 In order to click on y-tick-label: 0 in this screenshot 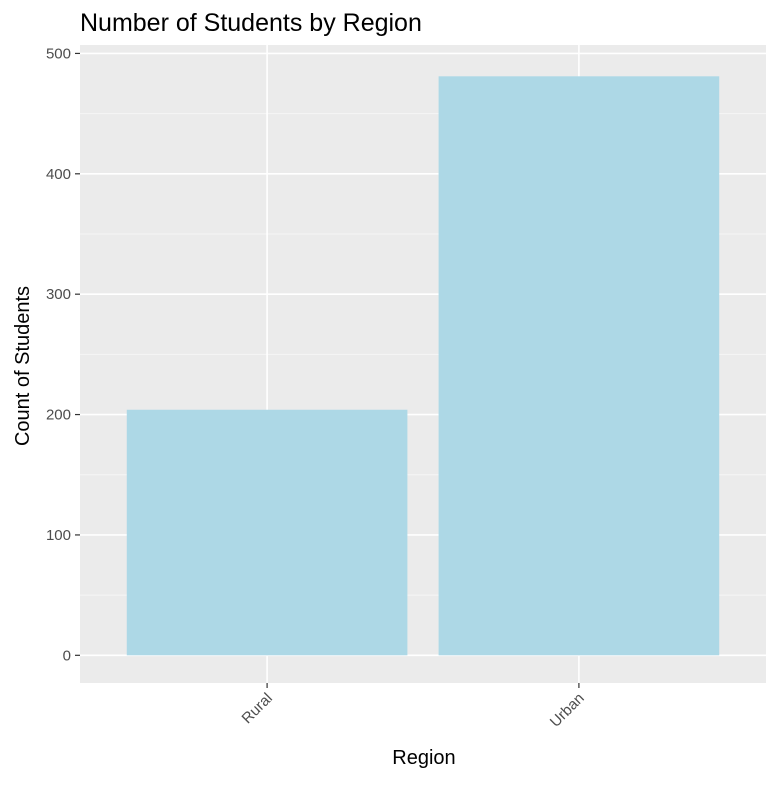, I will do `click(67, 655)`.